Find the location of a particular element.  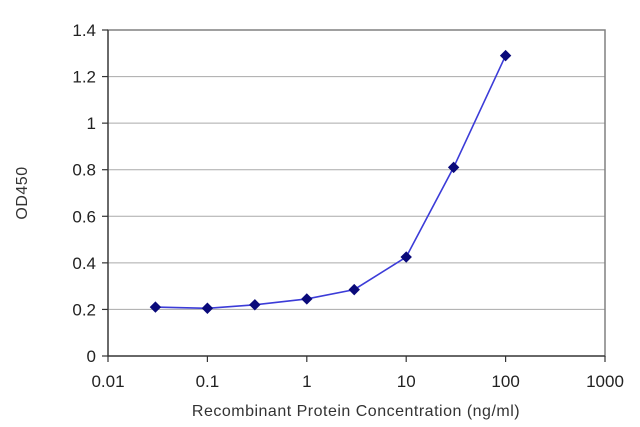

y-tick-label: 0 is located at coordinates (91, 356).